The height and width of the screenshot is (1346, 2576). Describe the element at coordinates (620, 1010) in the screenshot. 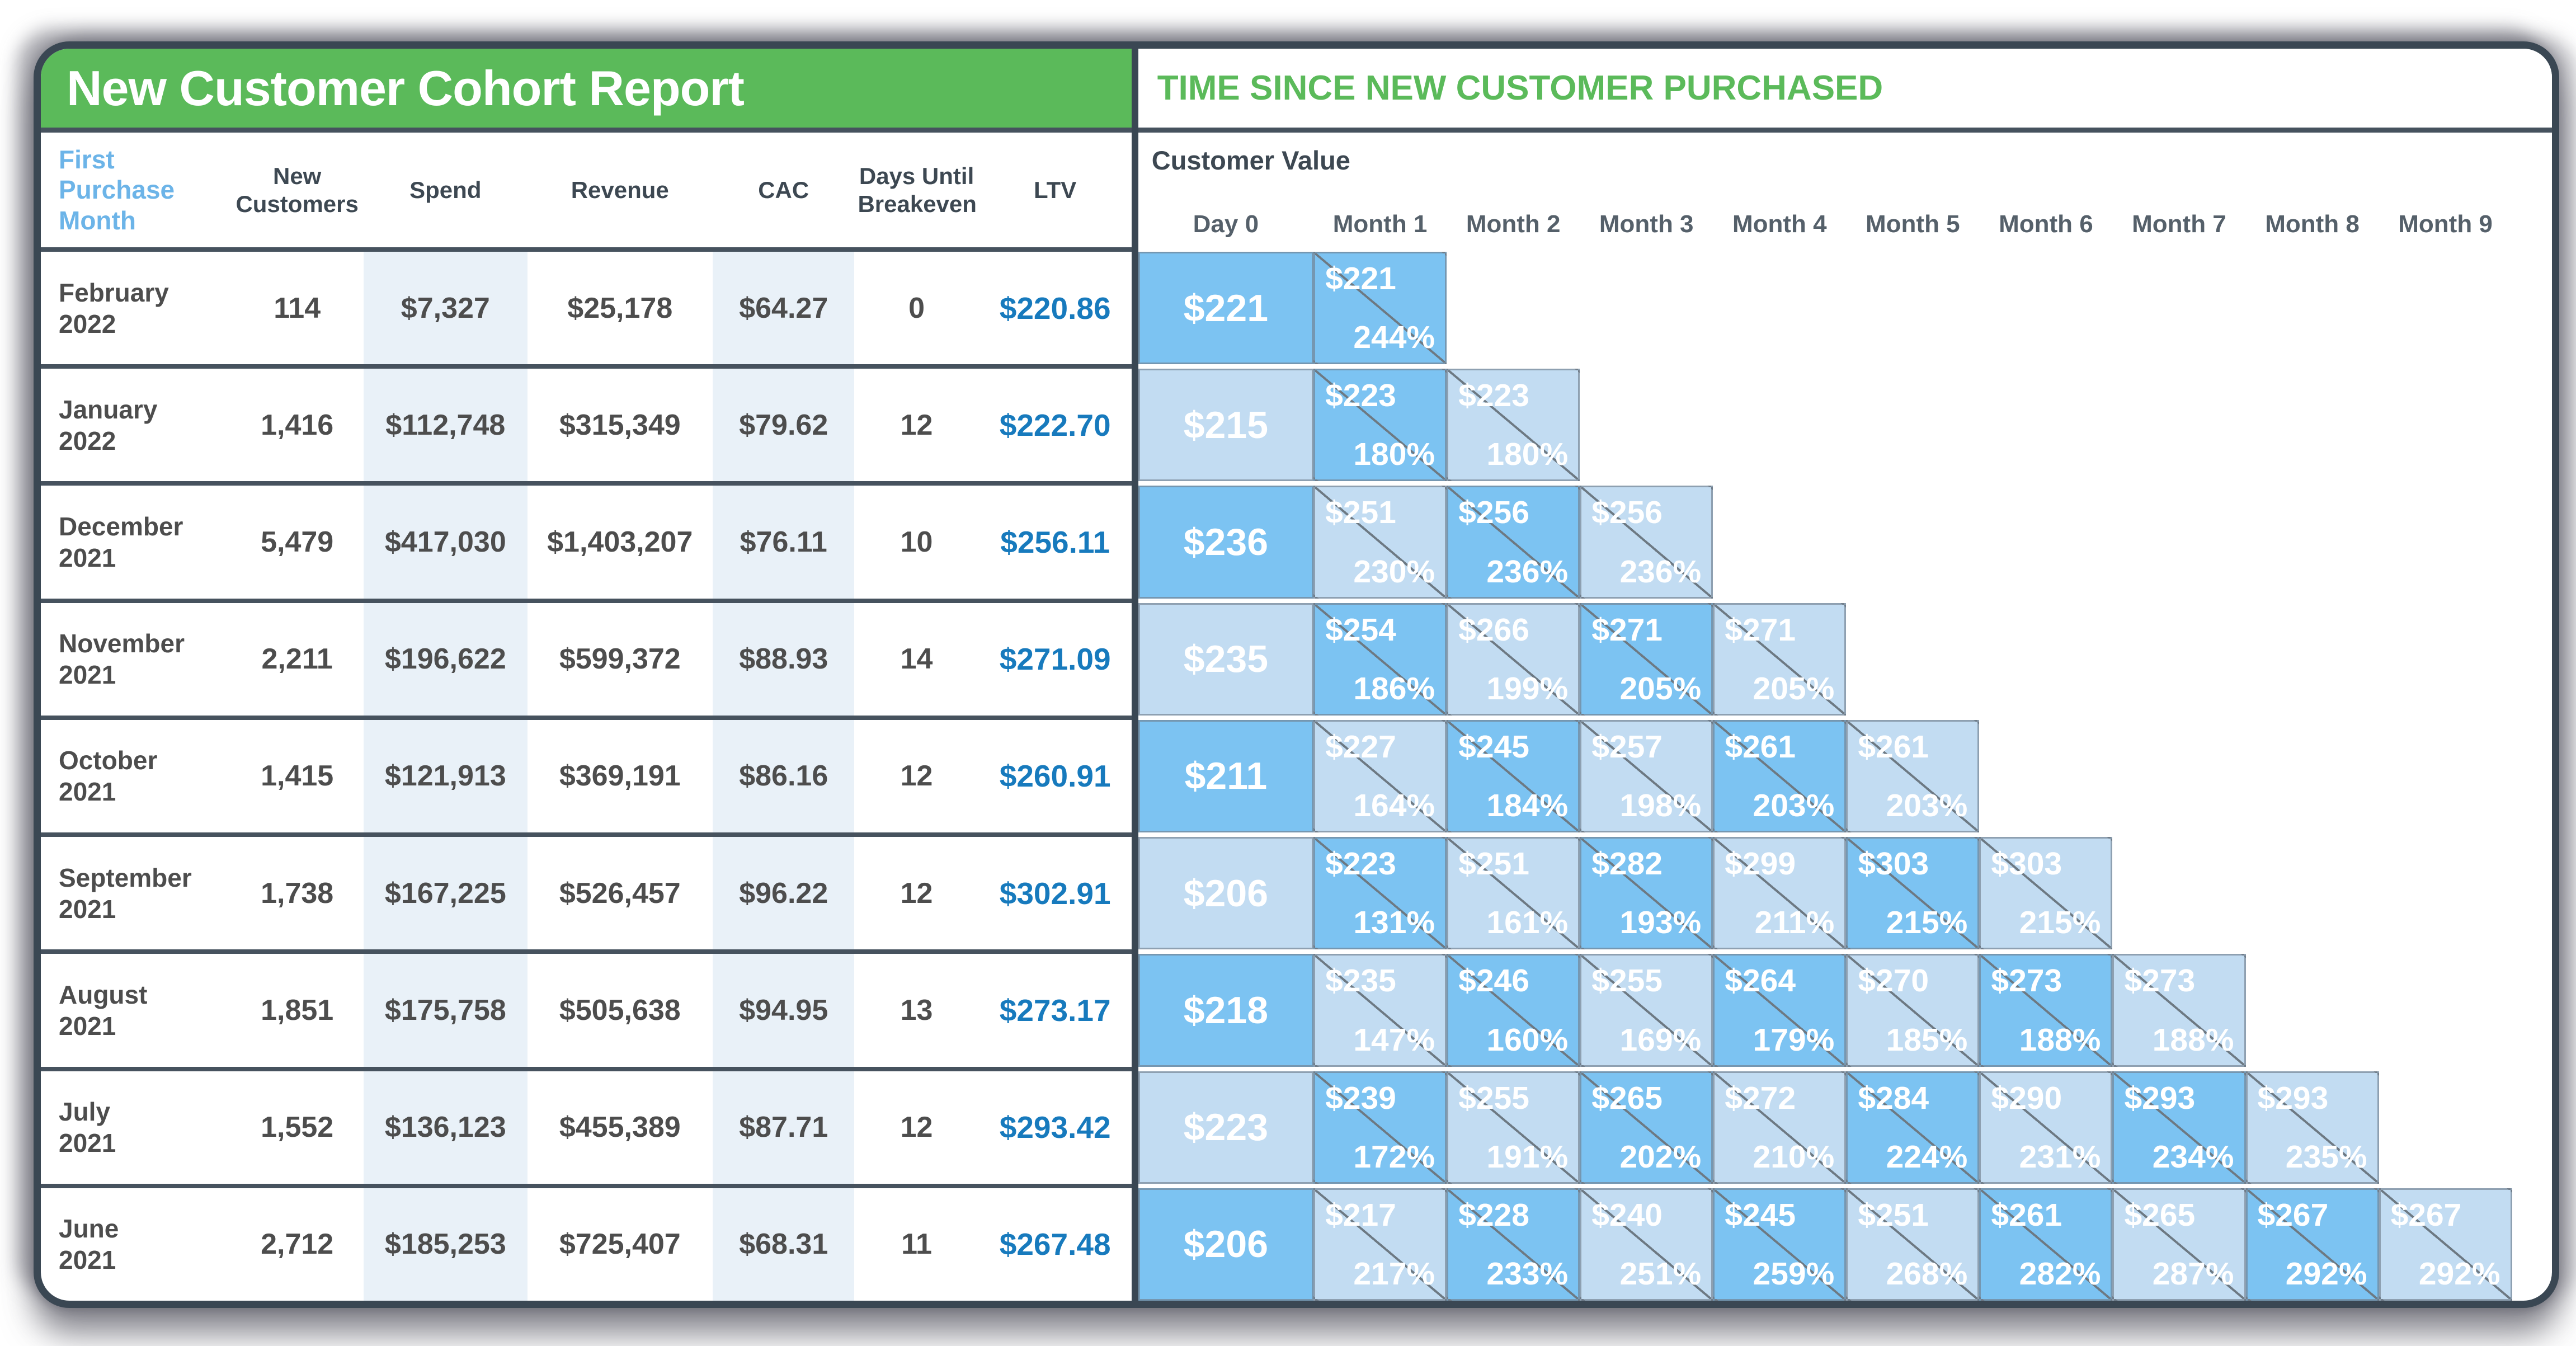

I see `revenue-cell: $505,638` at that location.